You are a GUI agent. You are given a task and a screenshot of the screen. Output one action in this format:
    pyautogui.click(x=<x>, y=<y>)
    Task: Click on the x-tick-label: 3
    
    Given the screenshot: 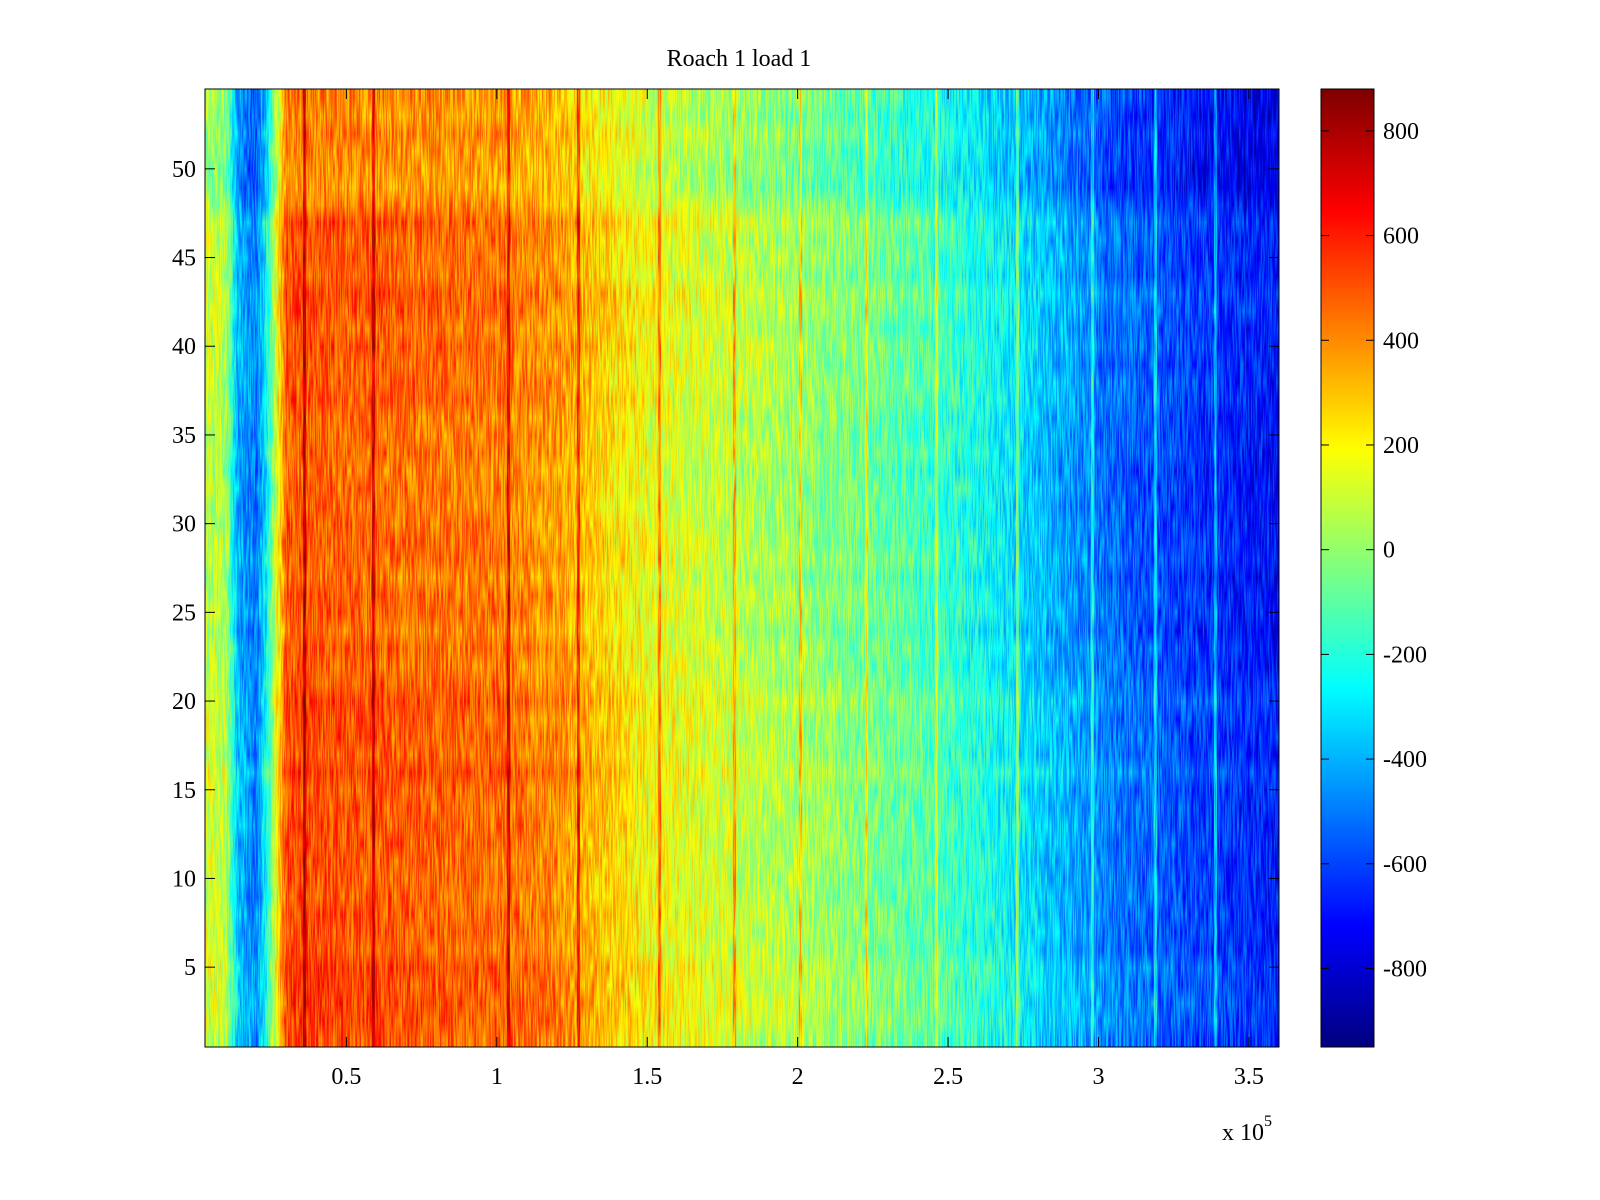 What is the action you would take?
    pyautogui.click(x=1098, y=1077)
    